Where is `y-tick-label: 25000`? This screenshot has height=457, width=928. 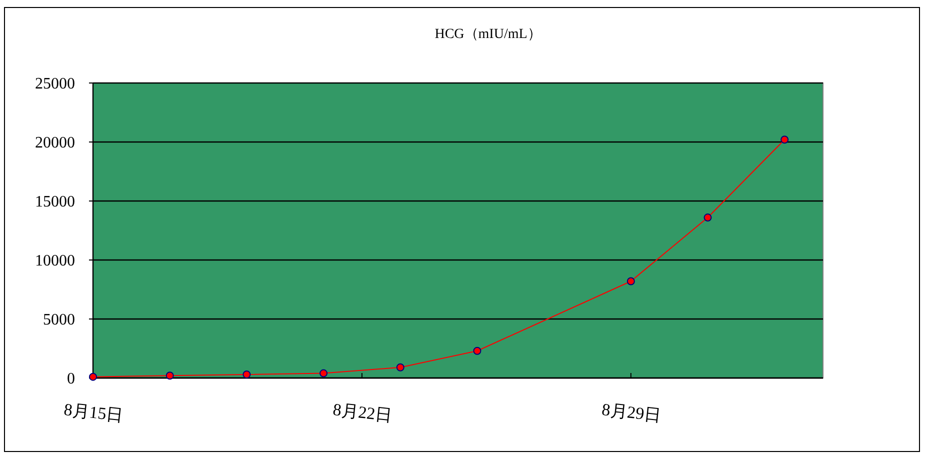
y-tick-label: 25000 is located at coordinates (55, 84).